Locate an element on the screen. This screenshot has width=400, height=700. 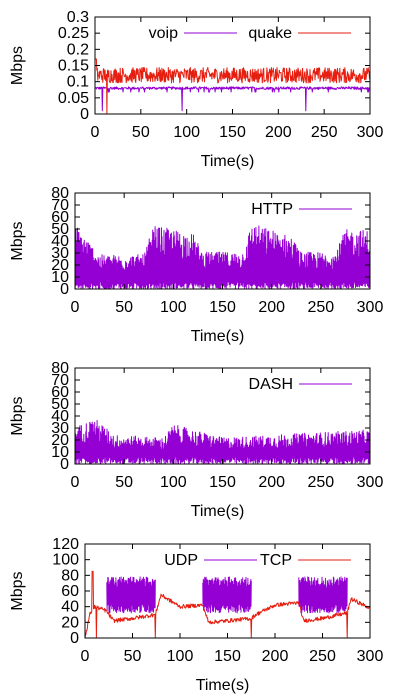
legend: DASH is located at coordinates (300, 384).